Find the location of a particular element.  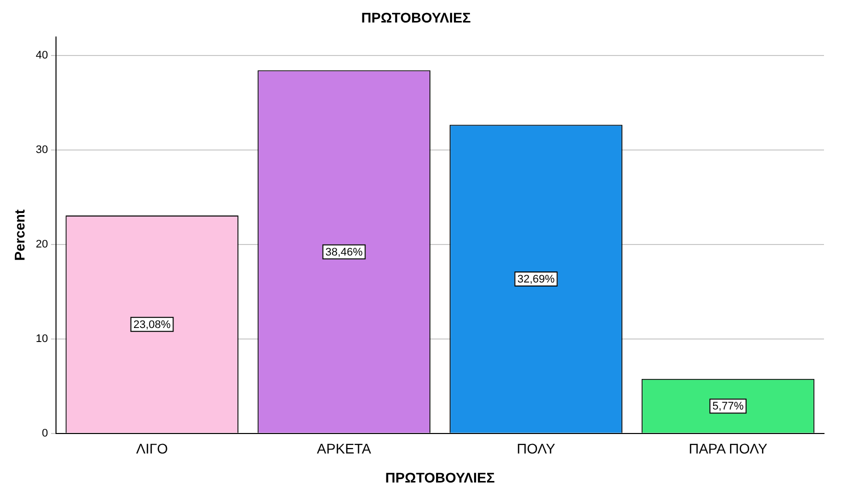

data-label: 23,08% is located at coordinates (152, 324).